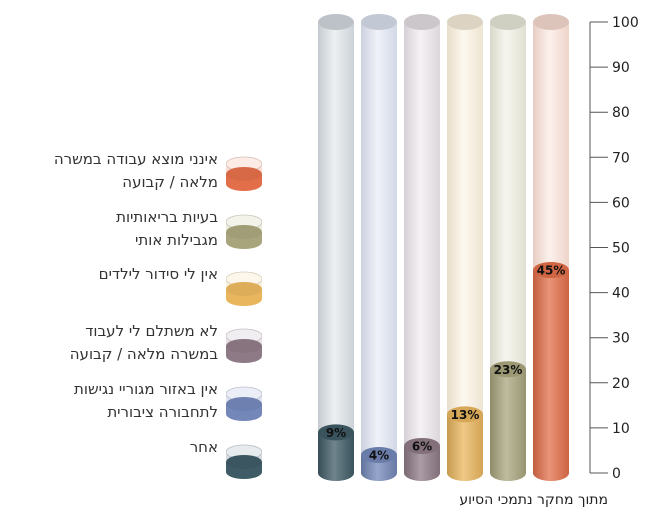  Describe the element at coordinates (621, 384) in the screenshot. I see `y-tick-label: 20` at that location.